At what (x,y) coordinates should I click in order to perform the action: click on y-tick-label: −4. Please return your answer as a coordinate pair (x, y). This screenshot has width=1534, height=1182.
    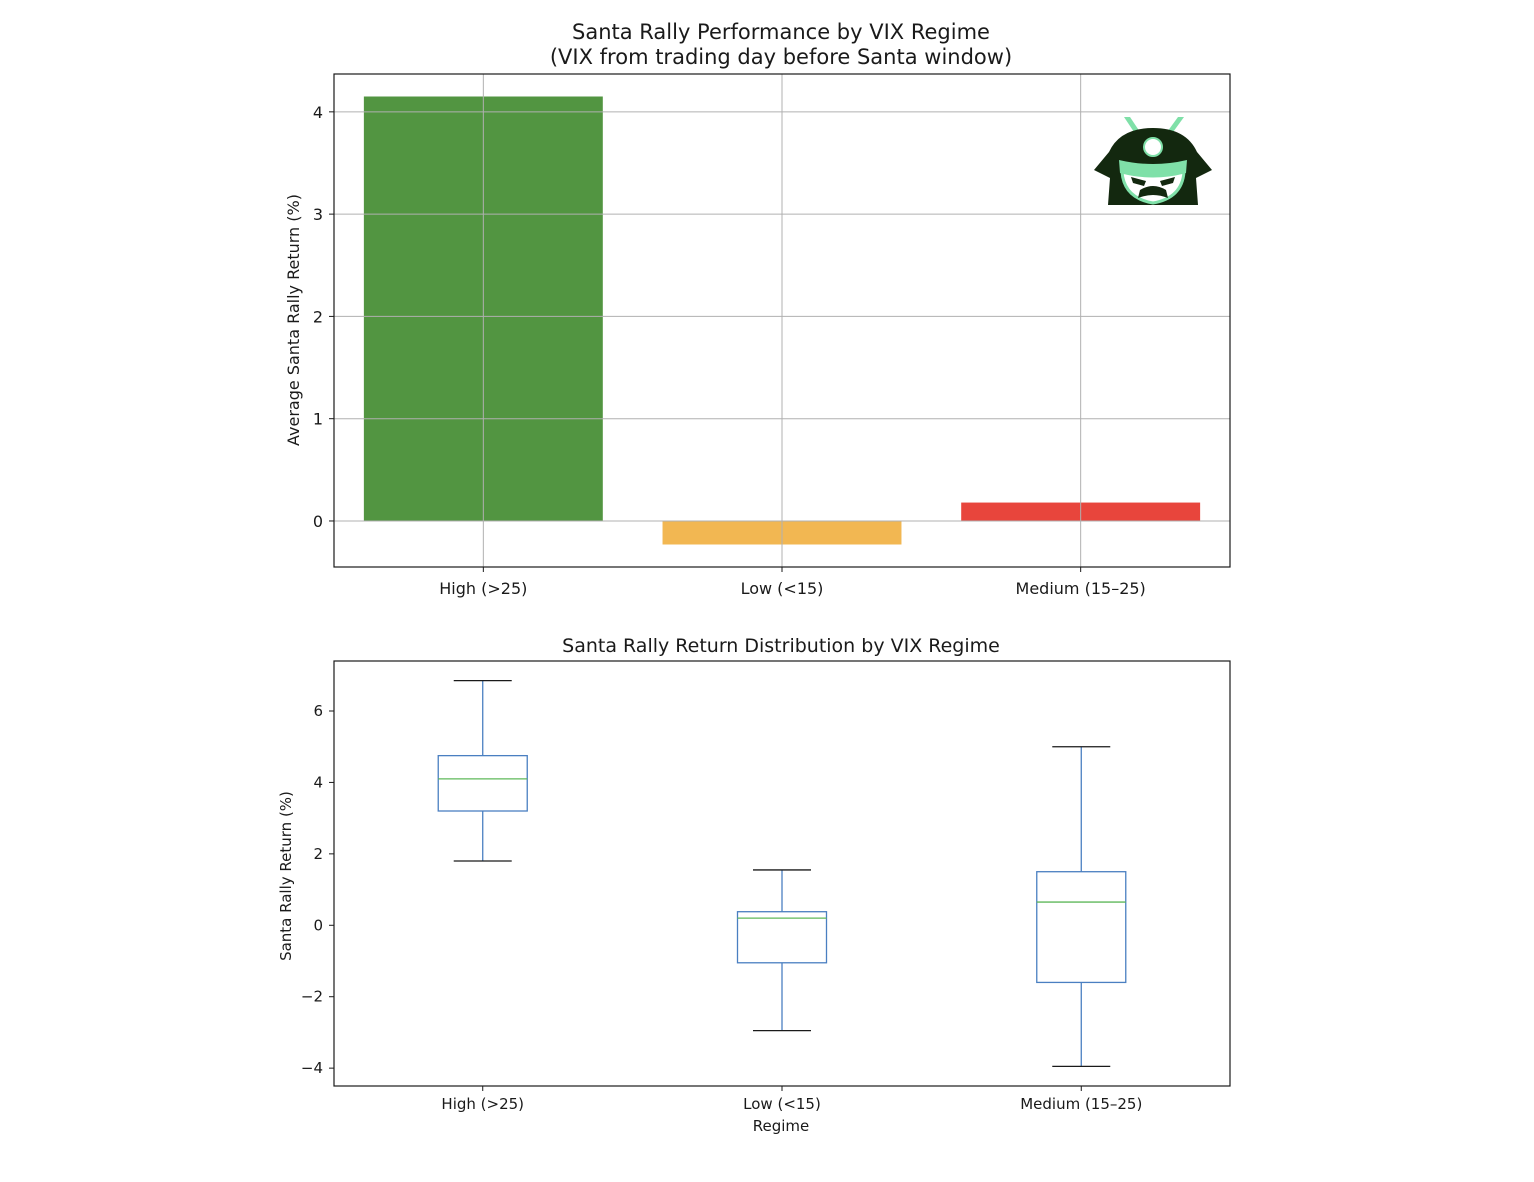
    Looking at the image, I should click on (312, 1068).